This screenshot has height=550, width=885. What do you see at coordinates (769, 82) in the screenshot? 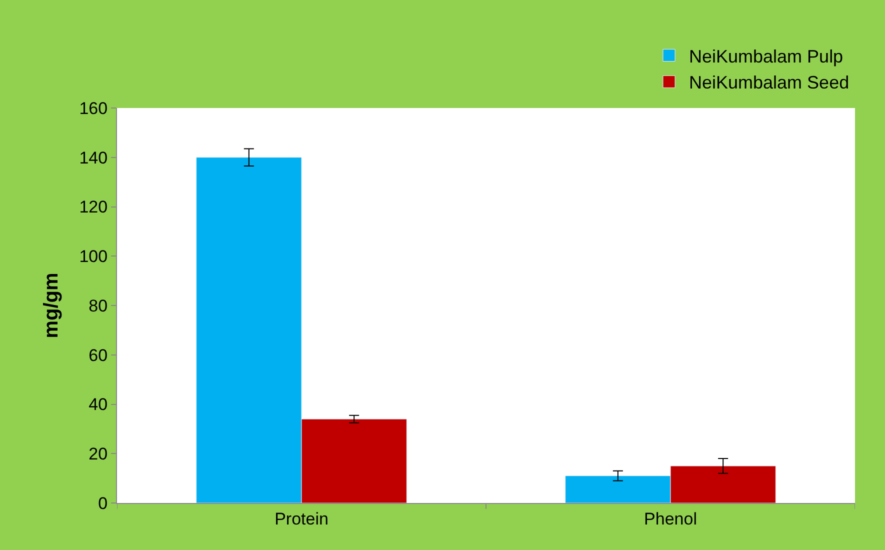
I see `legend-label: NeiKumbalam Seed` at bounding box center [769, 82].